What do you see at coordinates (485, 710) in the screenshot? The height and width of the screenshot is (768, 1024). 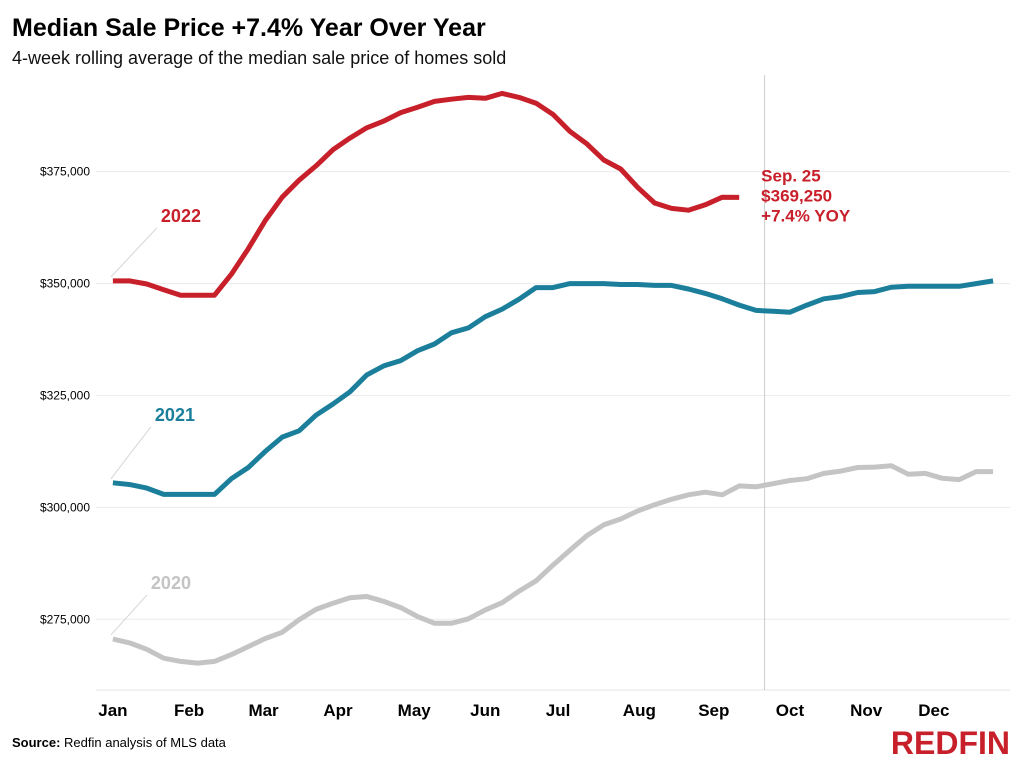 I see `x-tick-label: Jun` at bounding box center [485, 710].